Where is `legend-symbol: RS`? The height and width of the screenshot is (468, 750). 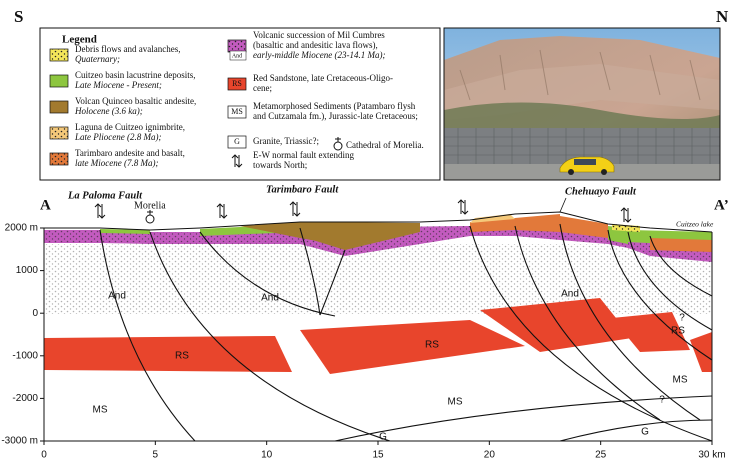
legend-symbol: RS is located at coordinates (237, 83).